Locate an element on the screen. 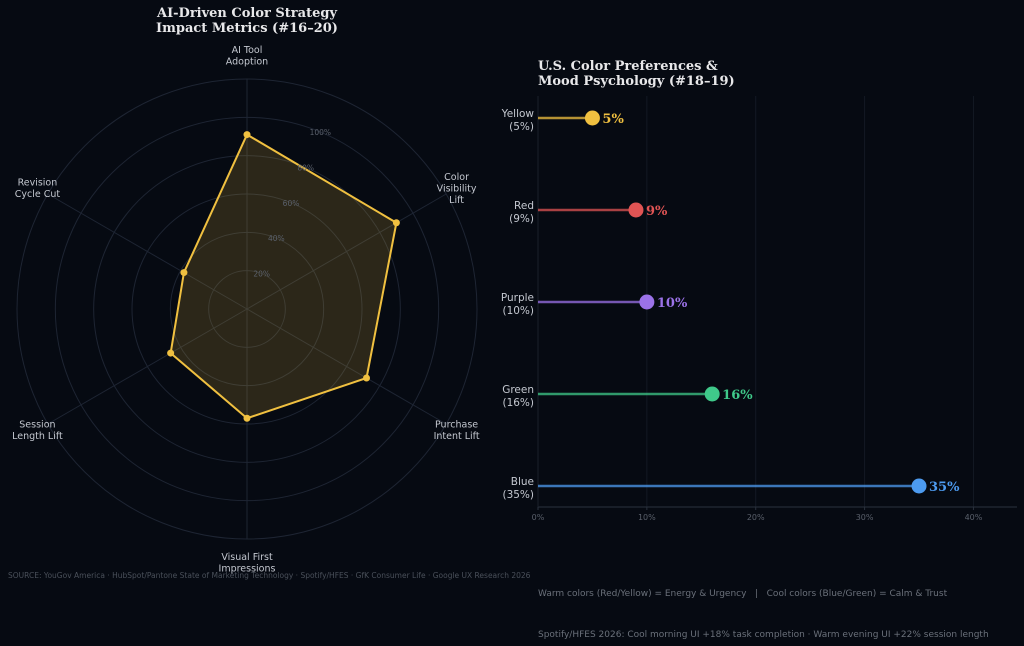 The image size is (1024, 646). radar-radial-tick-label: 60% is located at coordinates (291, 203).